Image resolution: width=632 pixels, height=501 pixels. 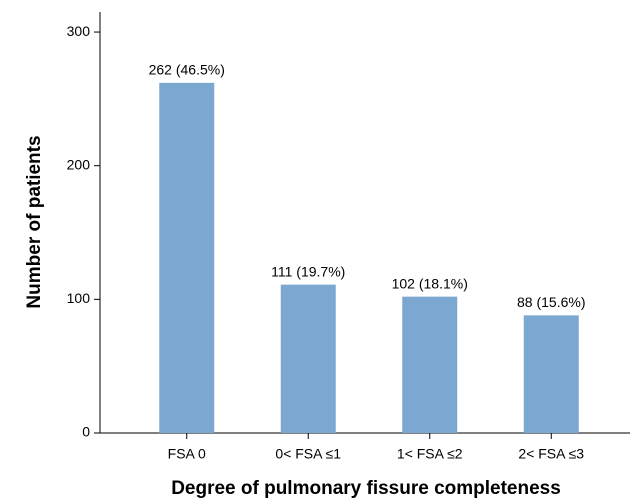 What do you see at coordinates (79, 31) in the screenshot?
I see `y-tick-label: 300` at bounding box center [79, 31].